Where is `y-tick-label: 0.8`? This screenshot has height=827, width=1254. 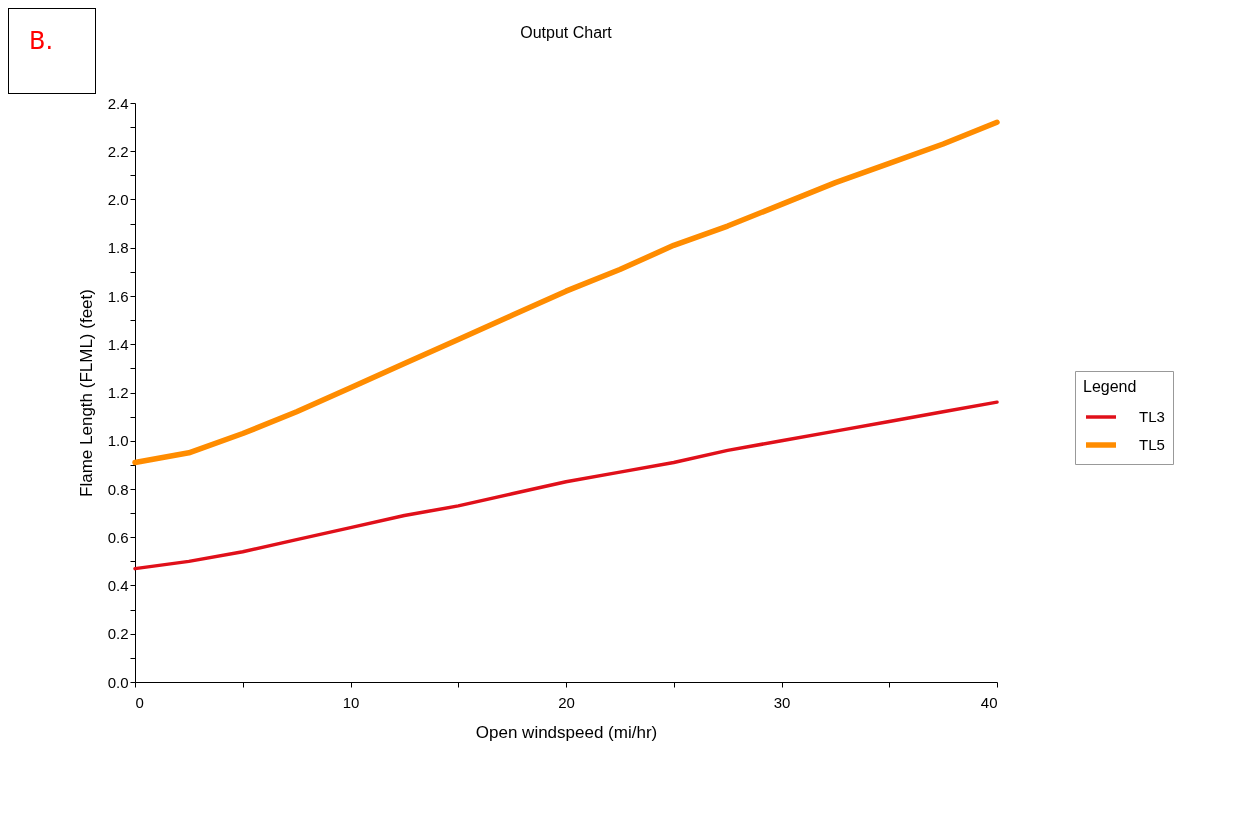 y-tick-label: 0.8 is located at coordinates (118, 489).